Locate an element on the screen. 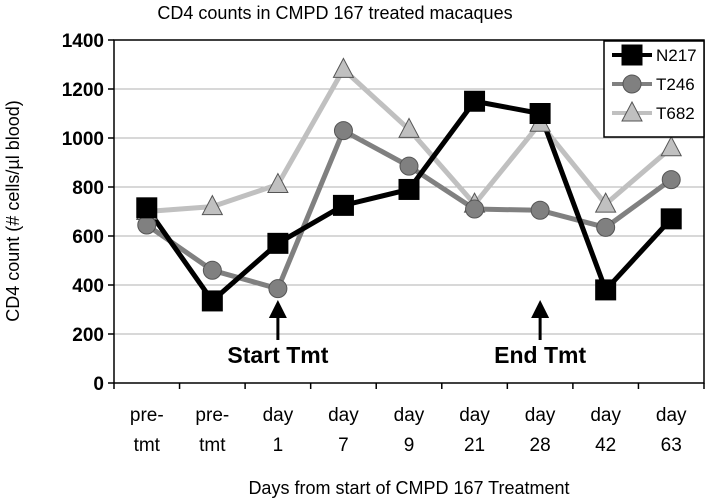 The height and width of the screenshot is (501, 720). x-tick-label: 9 is located at coordinates (409, 445).